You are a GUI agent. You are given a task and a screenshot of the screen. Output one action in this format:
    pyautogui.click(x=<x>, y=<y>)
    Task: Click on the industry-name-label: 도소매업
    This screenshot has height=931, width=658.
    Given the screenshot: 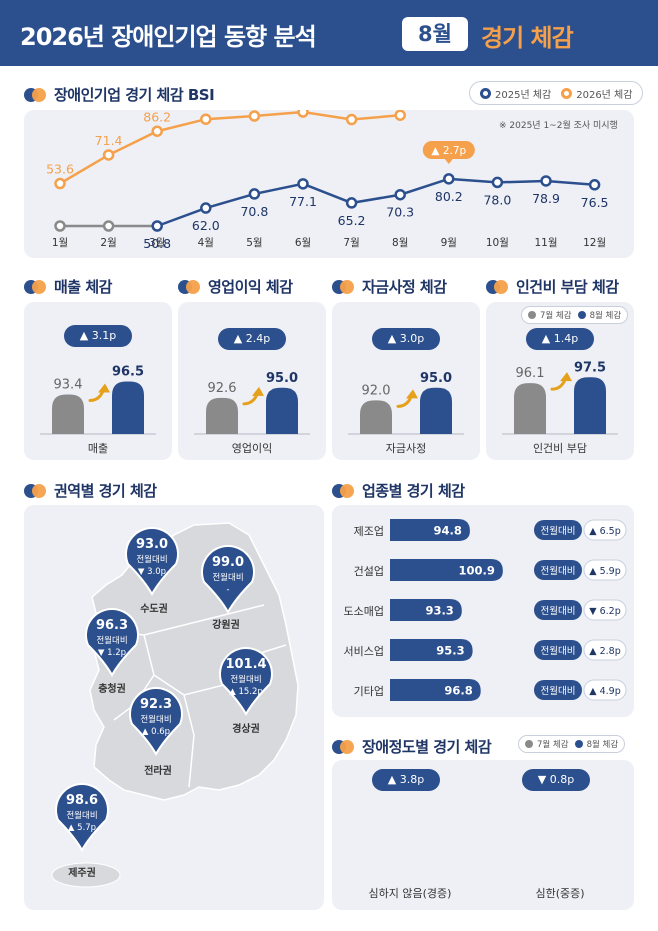 What is the action you would take?
    pyautogui.click(x=364, y=611)
    